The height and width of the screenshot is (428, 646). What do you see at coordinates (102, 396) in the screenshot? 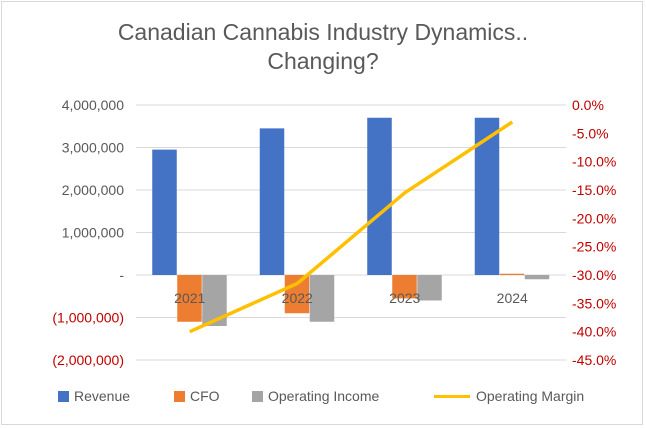
I see `legend-label: Revenue` at bounding box center [102, 396].